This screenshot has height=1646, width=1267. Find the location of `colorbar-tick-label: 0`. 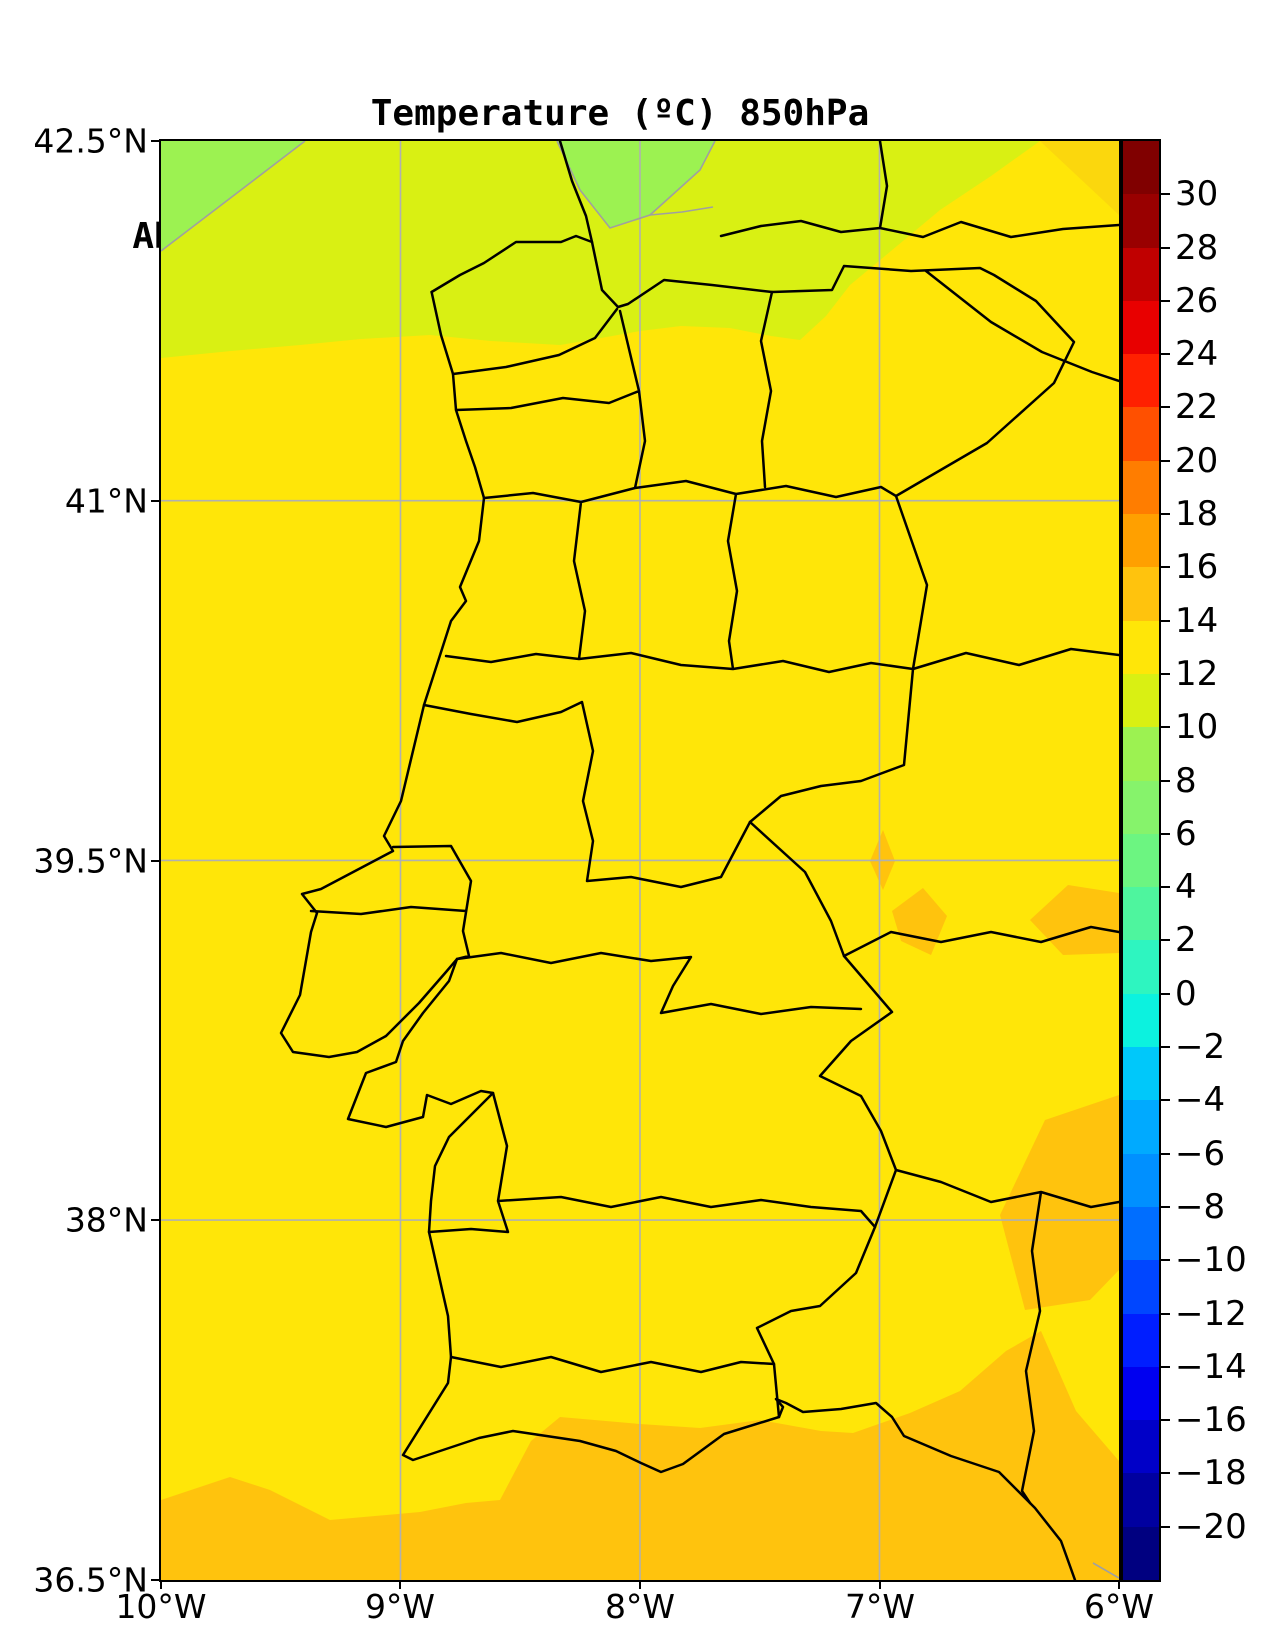

colorbar-tick-label: 0 is located at coordinates (1186, 993).